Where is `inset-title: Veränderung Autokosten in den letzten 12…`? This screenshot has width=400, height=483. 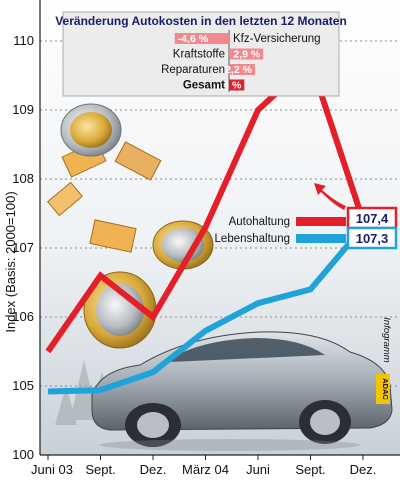 inset-title: Veränderung Autokosten in den letzten 12… is located at coordinates (201, 21).